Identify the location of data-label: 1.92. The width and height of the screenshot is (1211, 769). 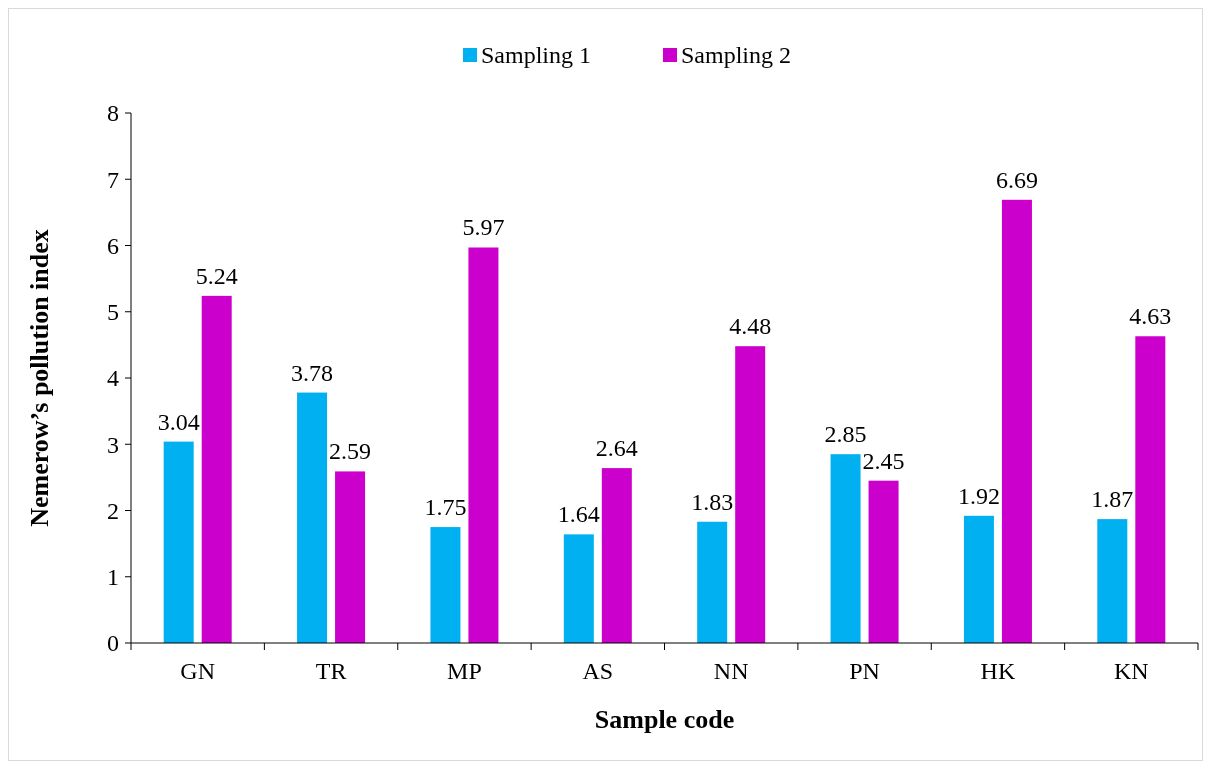
(978, 495).